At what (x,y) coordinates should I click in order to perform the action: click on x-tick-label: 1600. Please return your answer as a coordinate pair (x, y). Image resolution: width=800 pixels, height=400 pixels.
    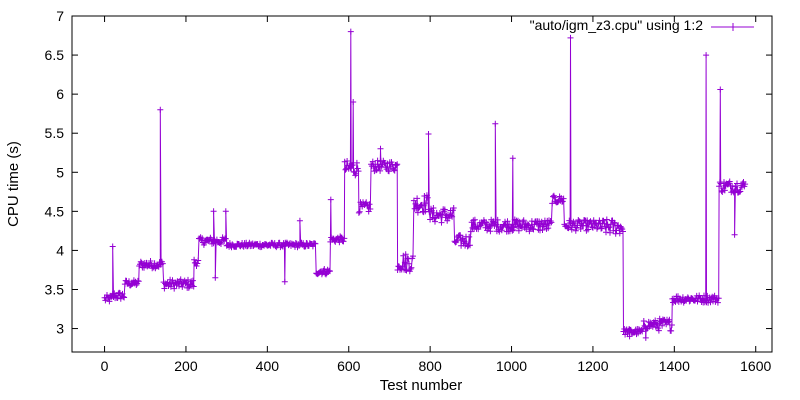
    Looking at the image, I should click on (755, 366).